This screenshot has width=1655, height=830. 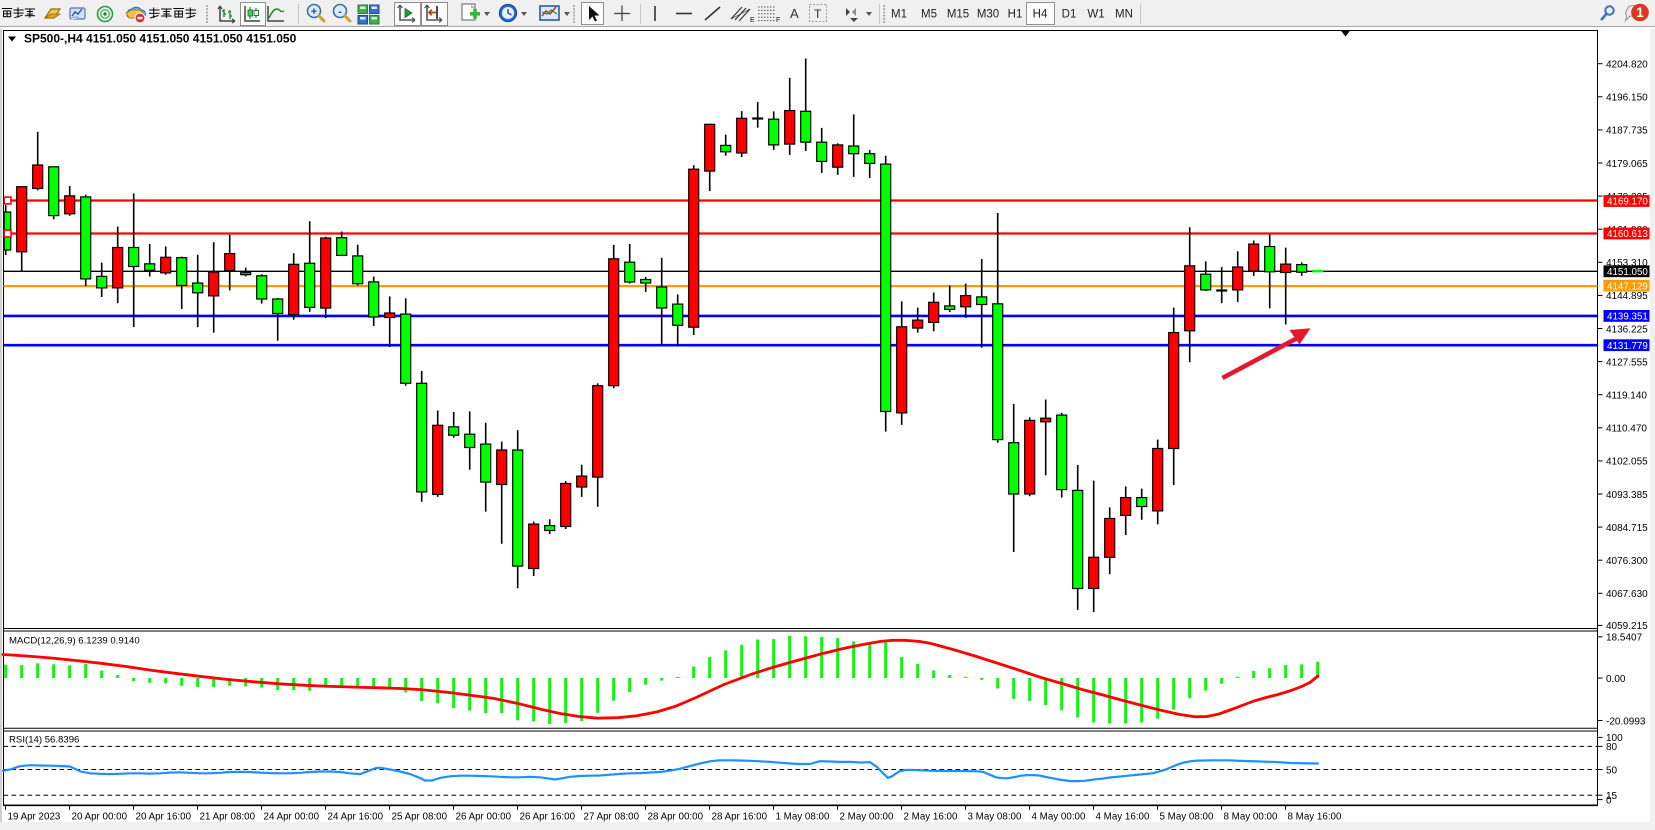 I want to click on svg-text: 4102.055, so click(x=1627, y=462).